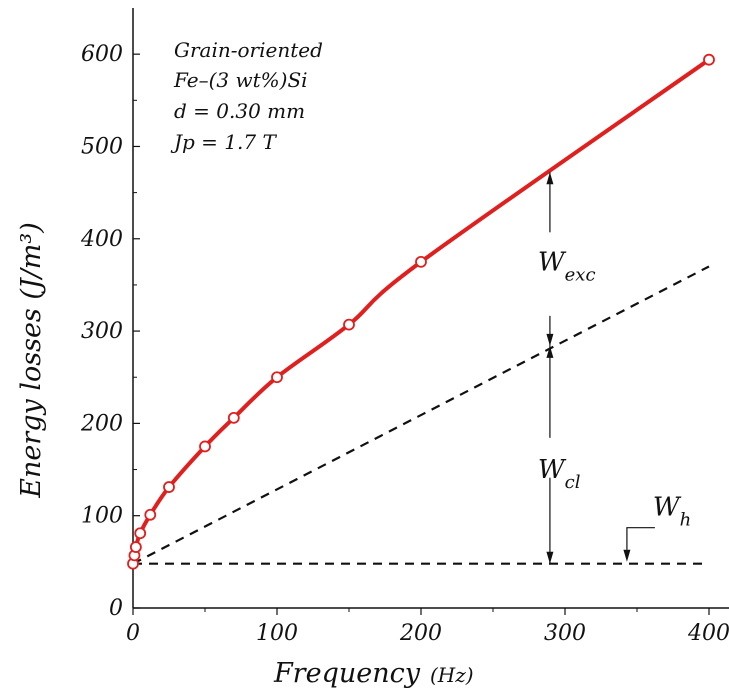 This screenshot has height=693, width=729. Describe the element at coordinates (452, 675) in the screenshot. I see `x-axis-unit: (Hz)` at that location.